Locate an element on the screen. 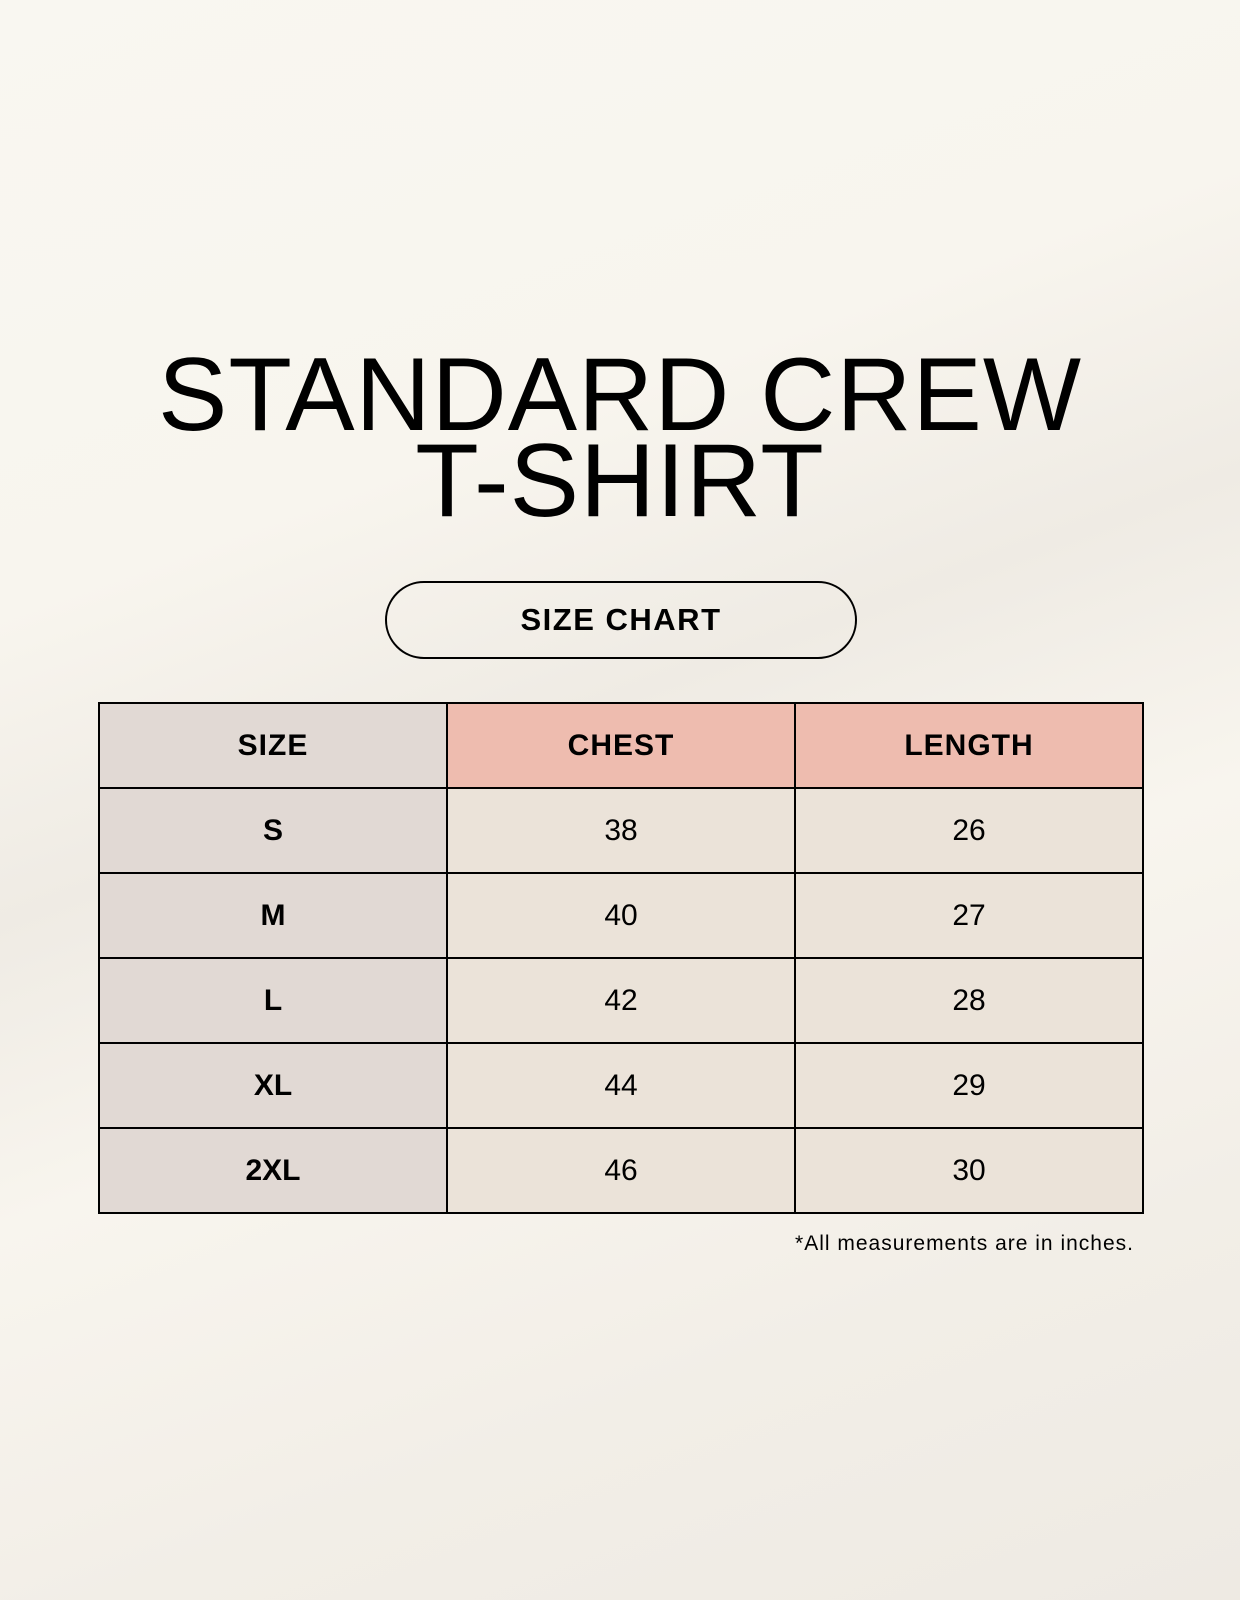 This screenshot has width=1240, height=1600. table-row: S 38 26 is located at coordinates (621, 830).